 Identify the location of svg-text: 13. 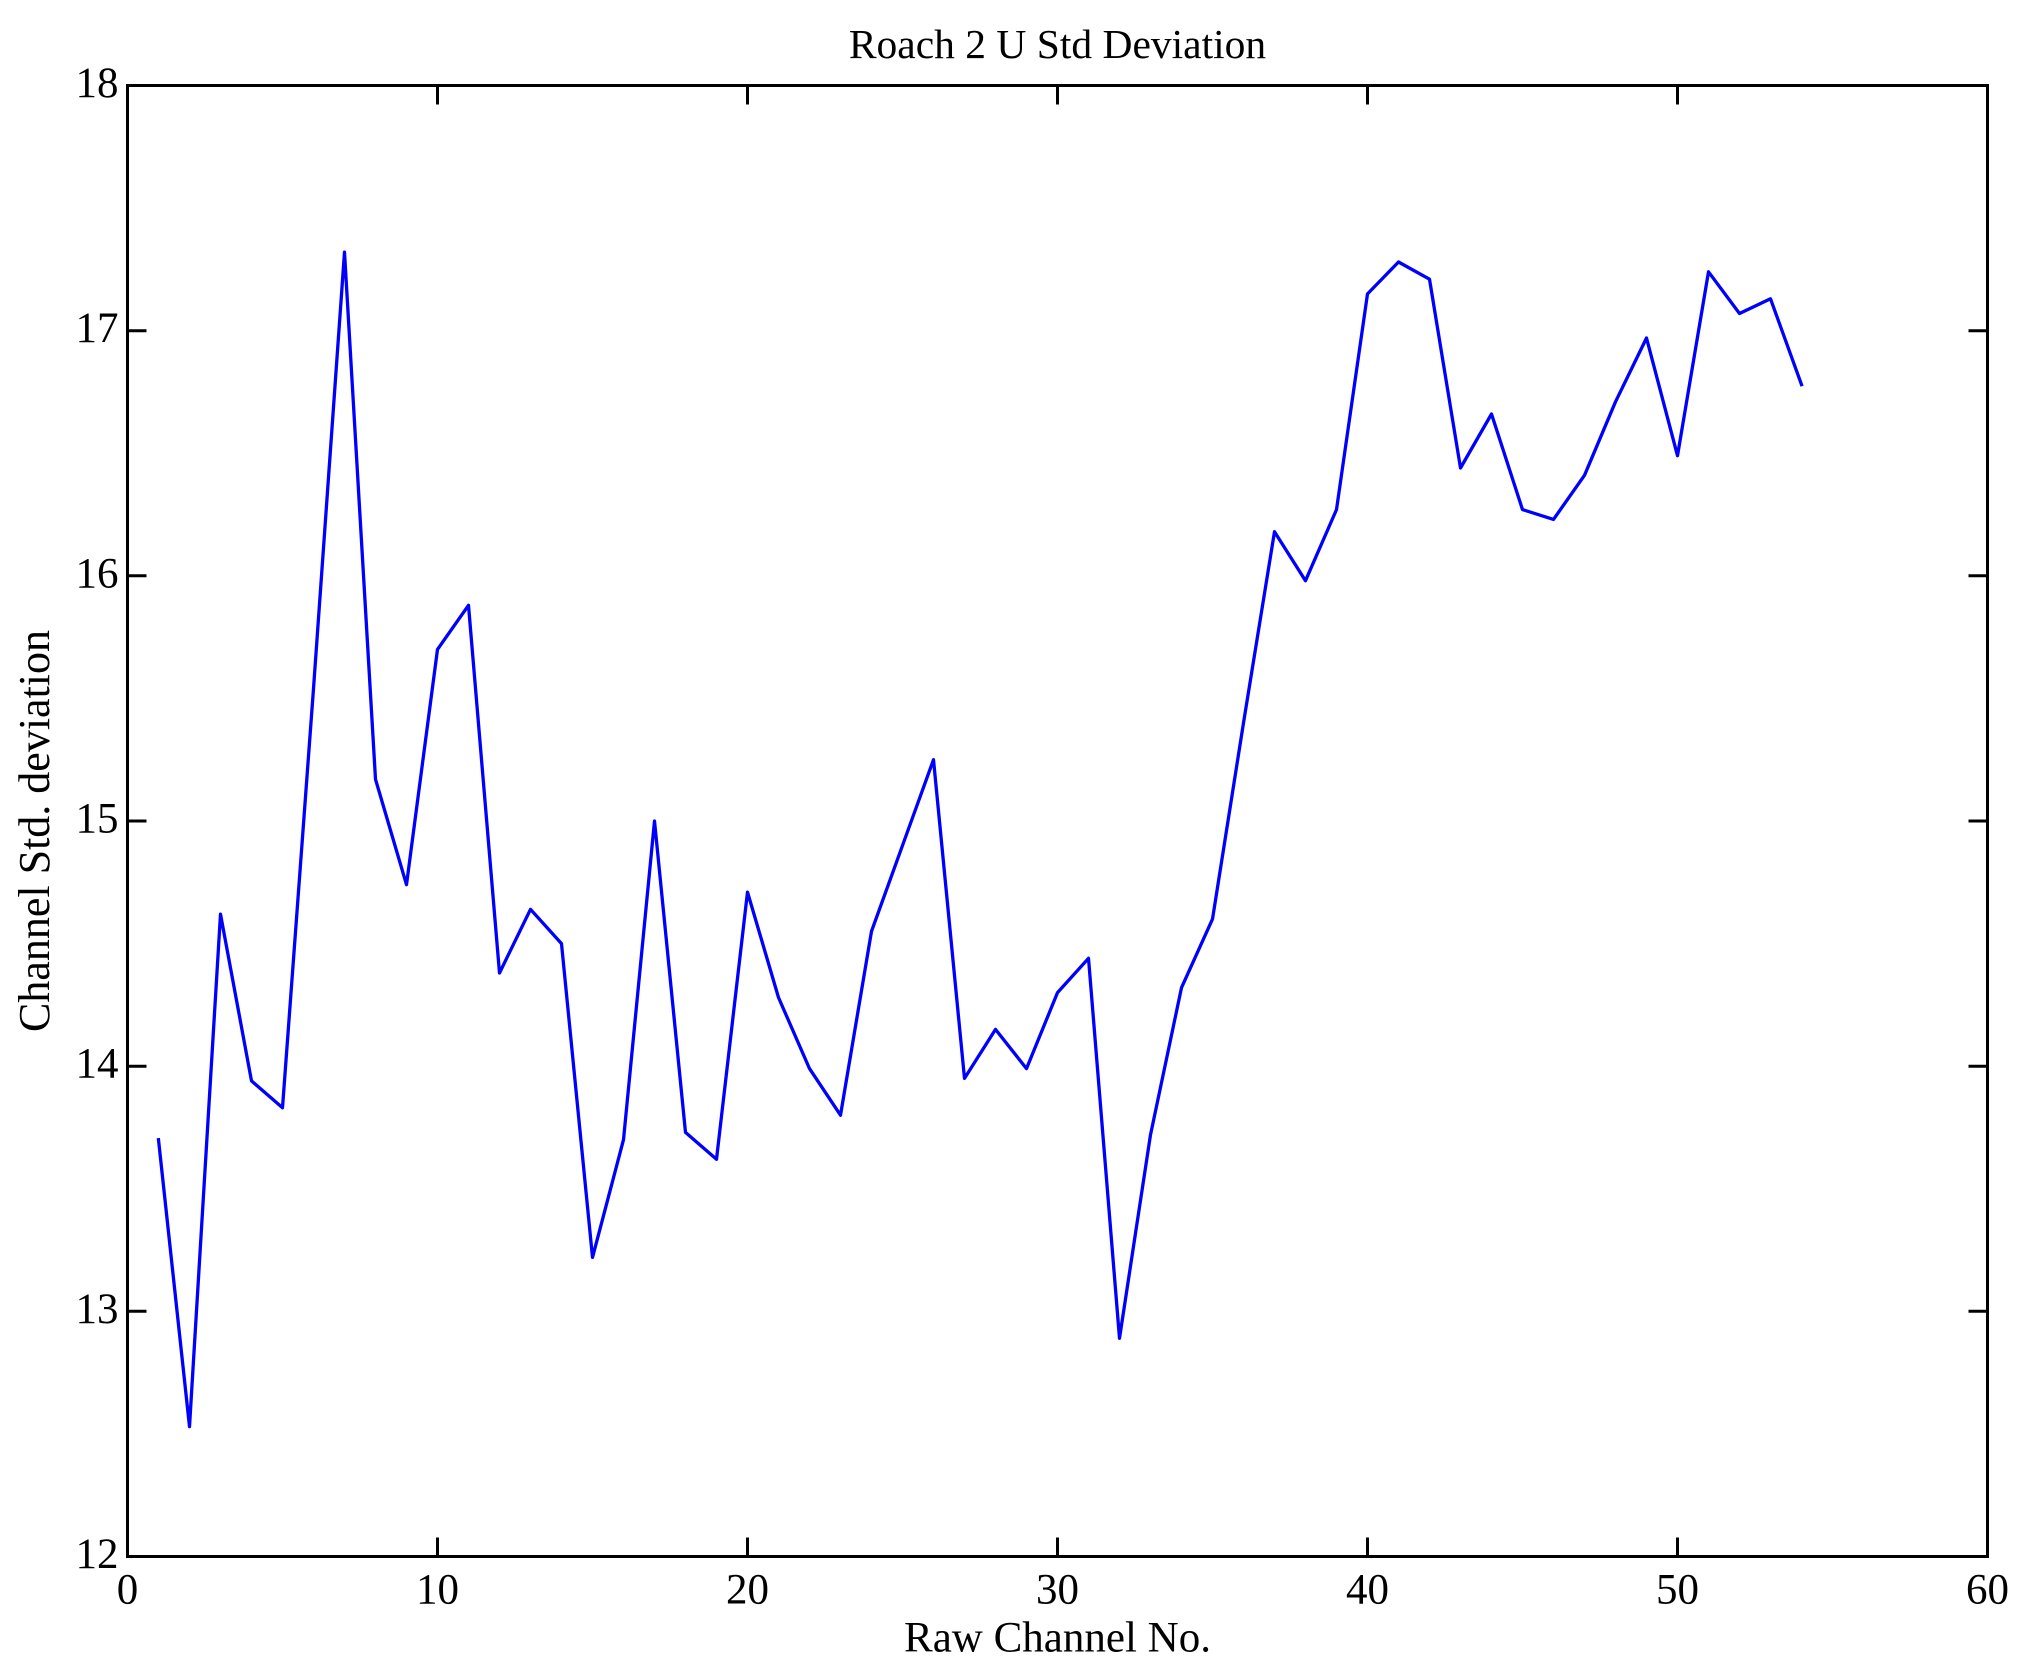
(97, 1309).